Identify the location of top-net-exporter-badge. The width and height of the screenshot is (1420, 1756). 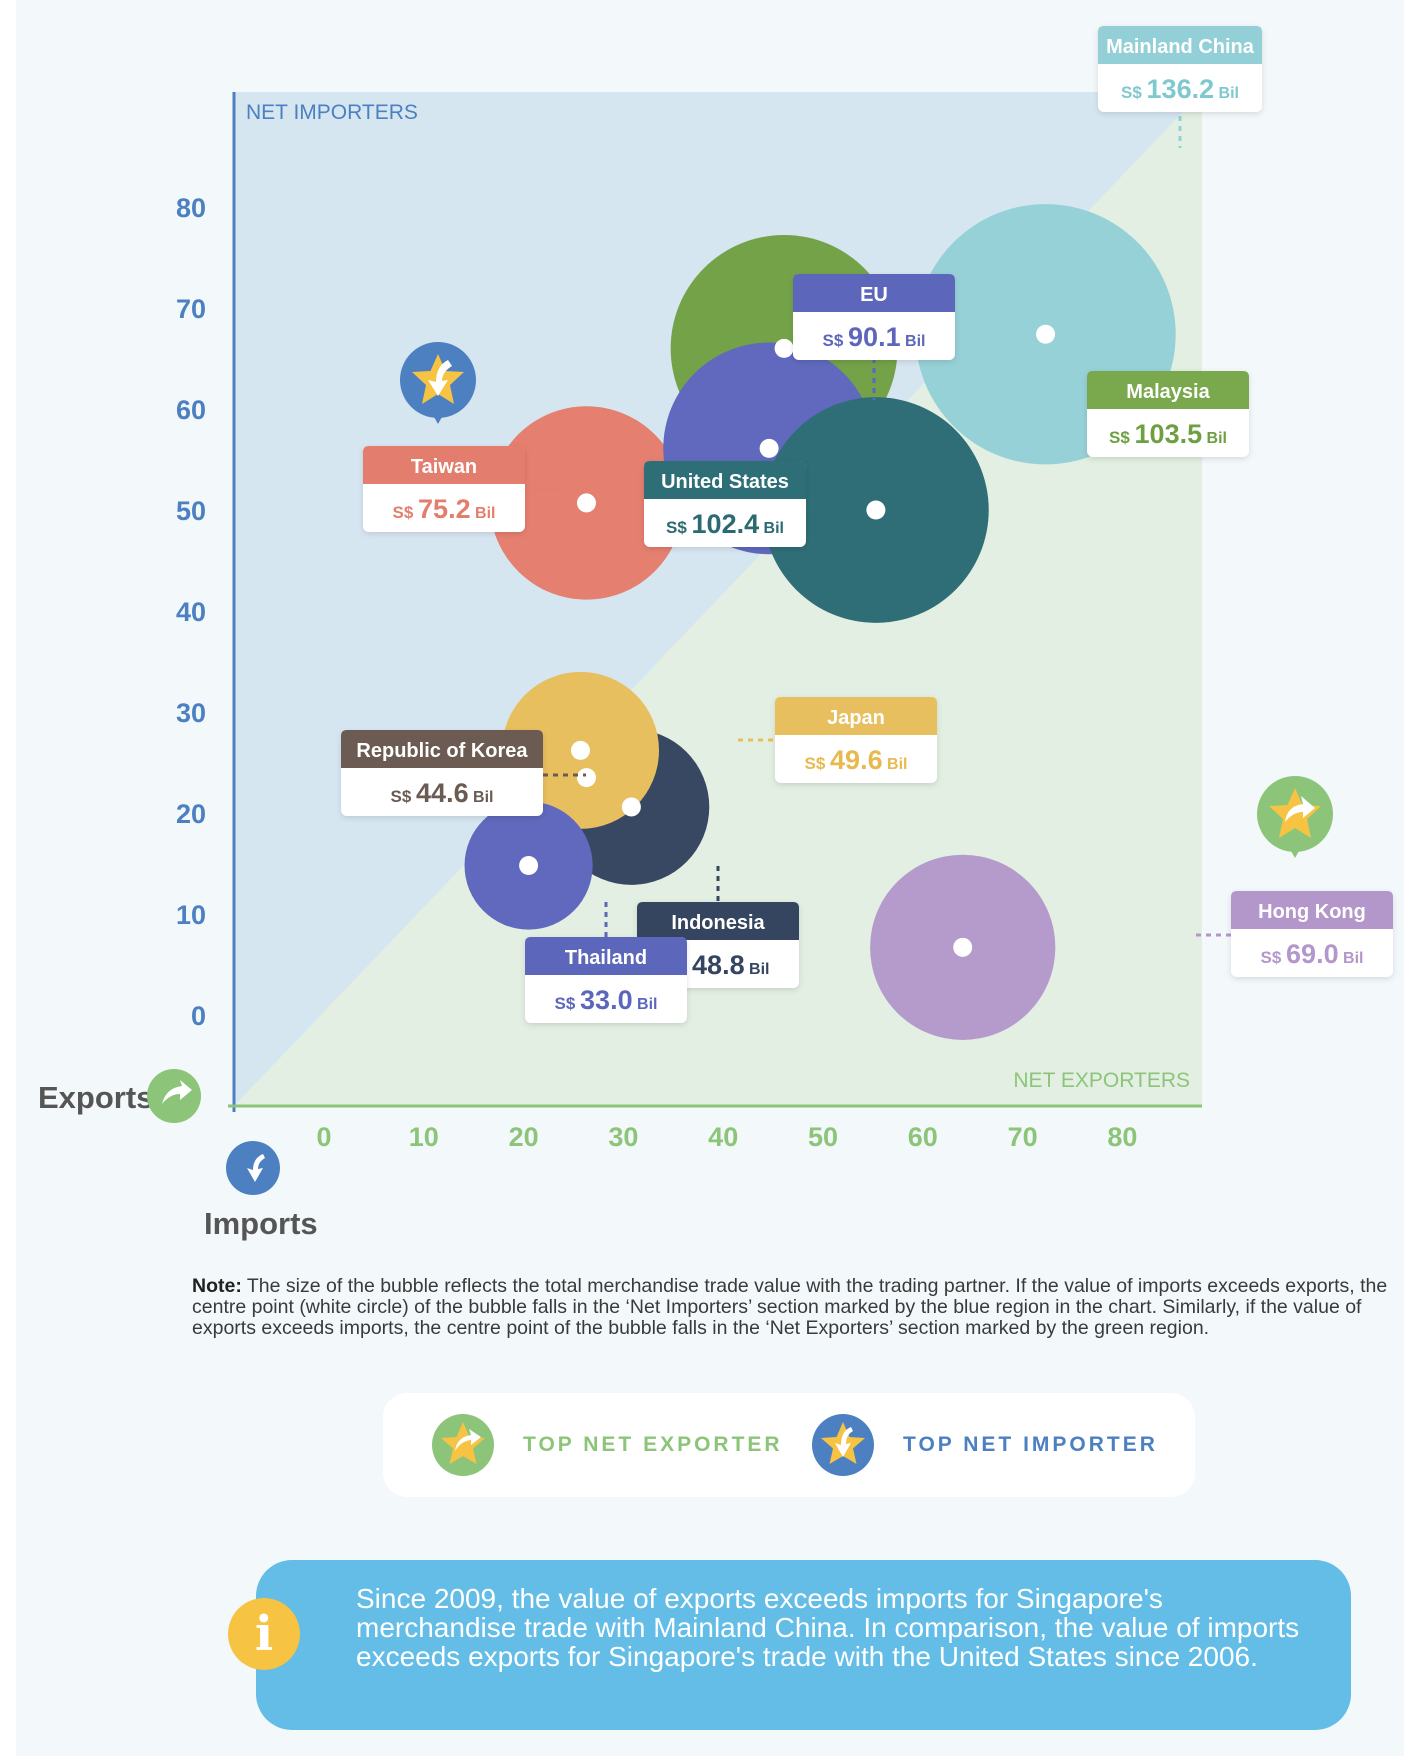
(1295, 817).